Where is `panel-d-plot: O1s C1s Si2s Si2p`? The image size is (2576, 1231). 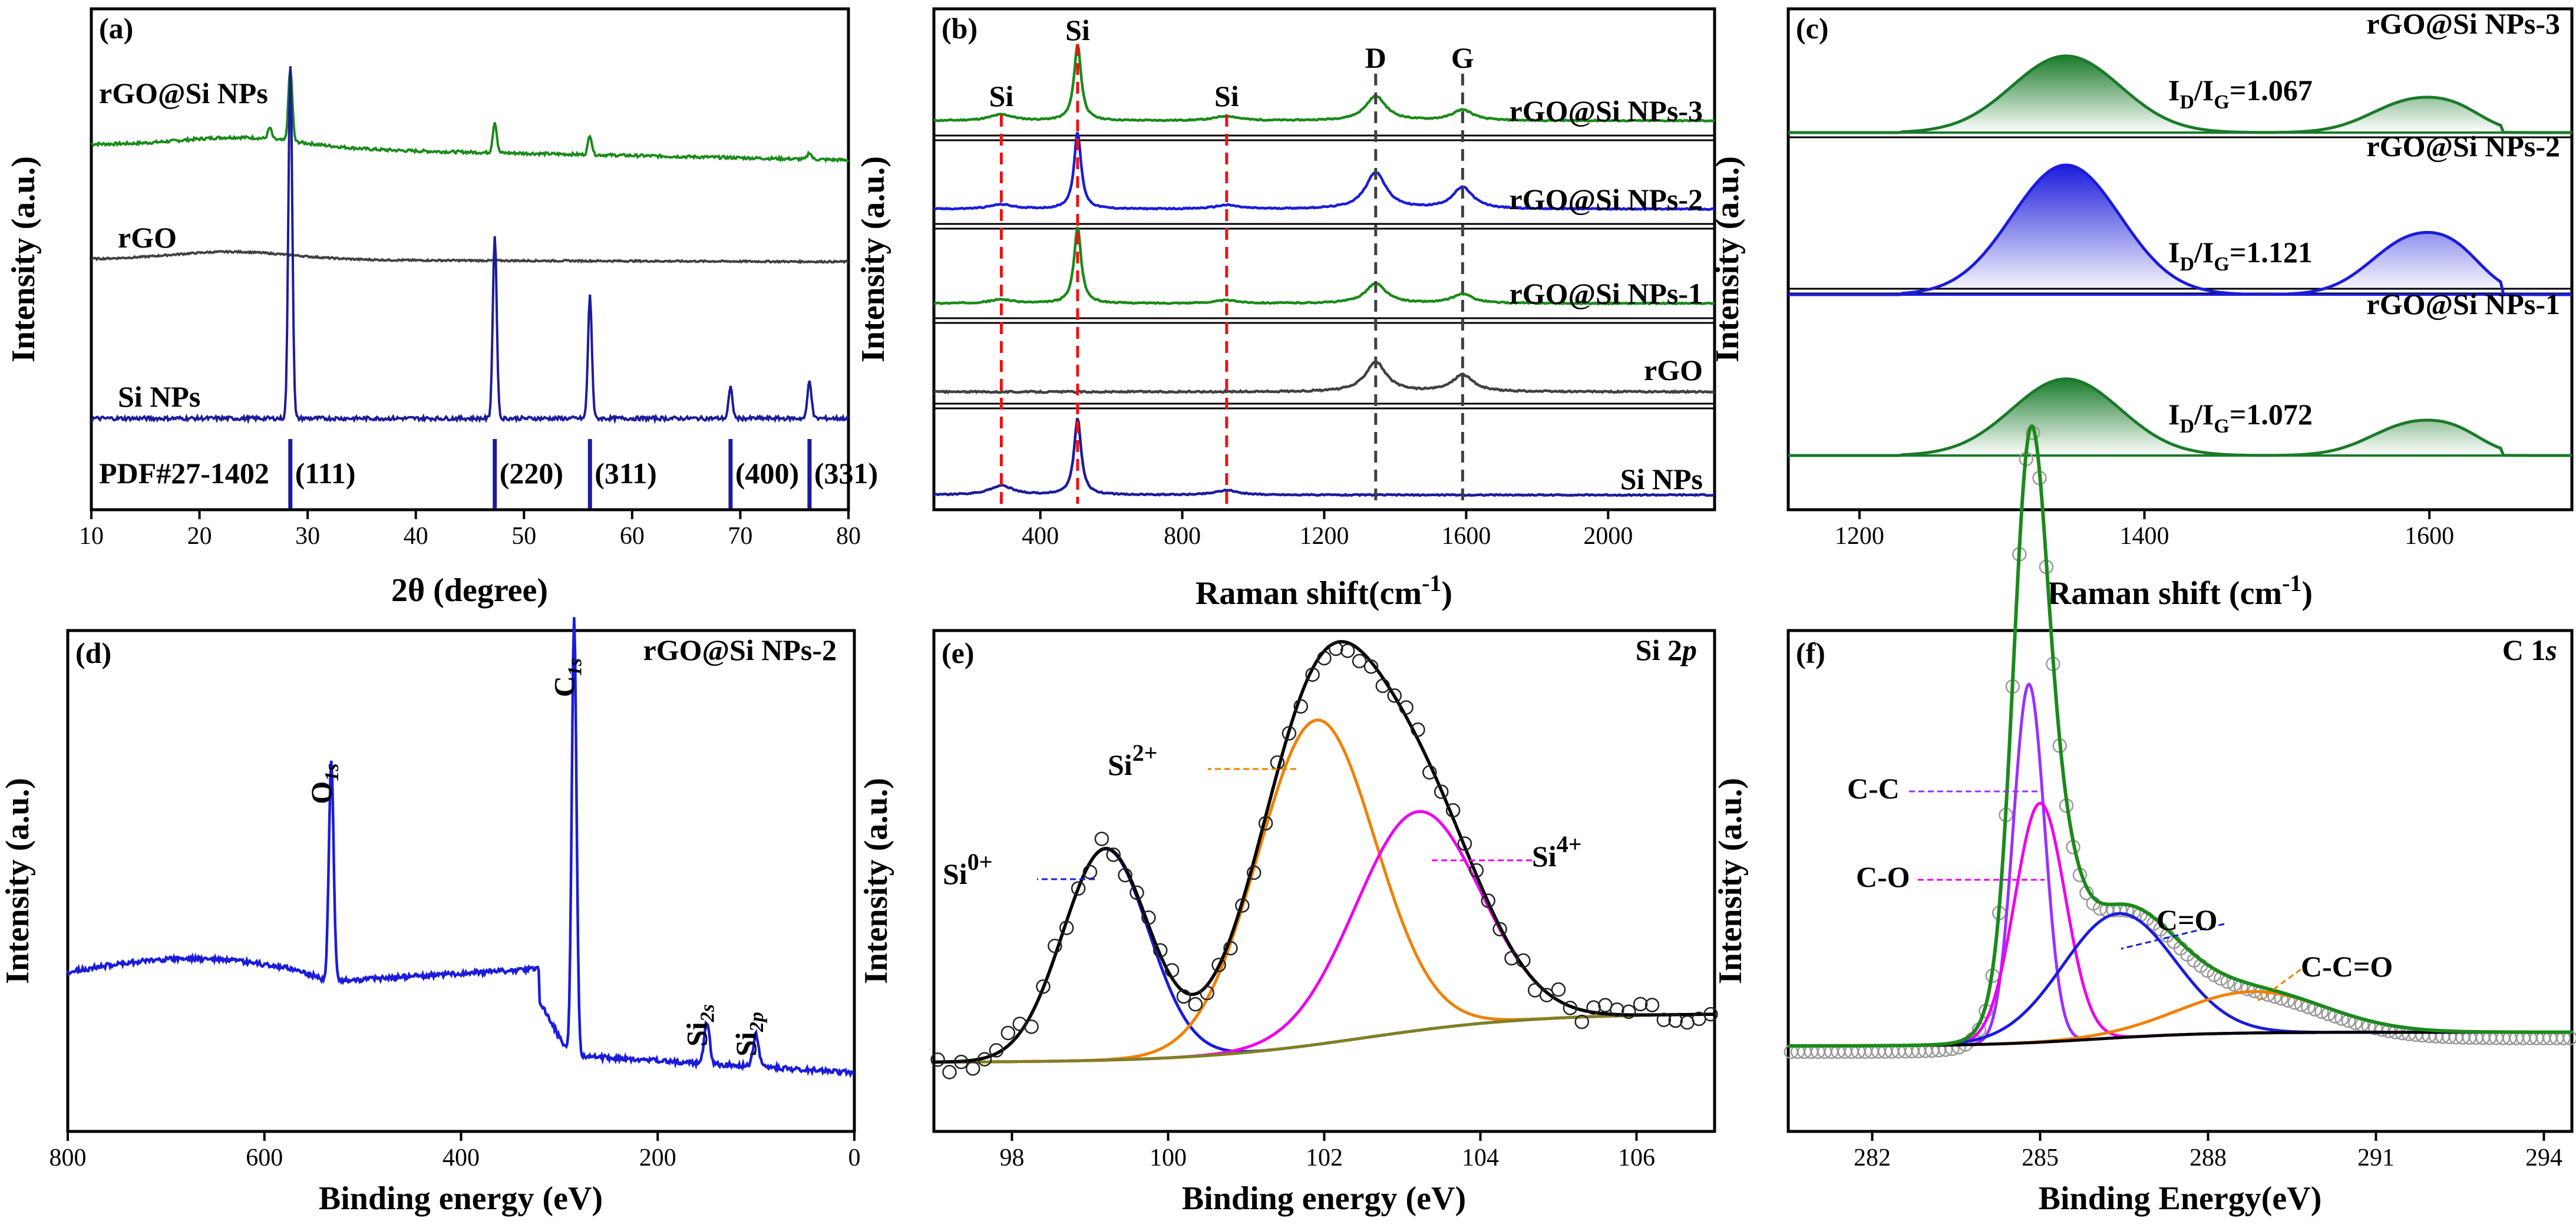
panel-d-plot: O1s C1s Si2s Si2p is located at coordinates (460, 847).